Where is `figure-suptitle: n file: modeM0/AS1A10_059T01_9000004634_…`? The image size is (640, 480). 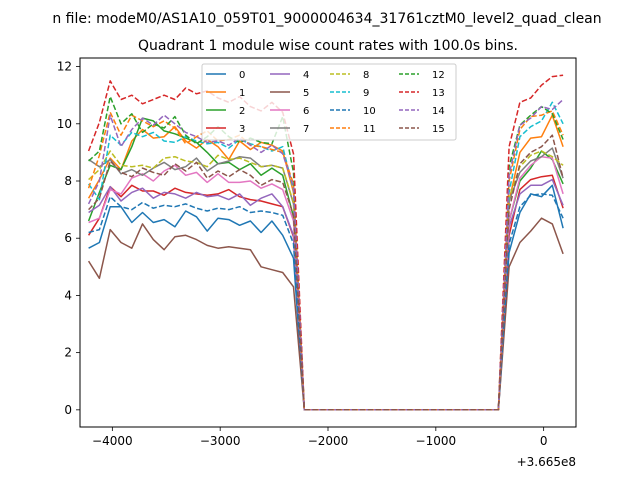 figure-suptitle: n file: modeM0/AS1A10_059T01_9000004634_… is located at coordinates (326, 19).